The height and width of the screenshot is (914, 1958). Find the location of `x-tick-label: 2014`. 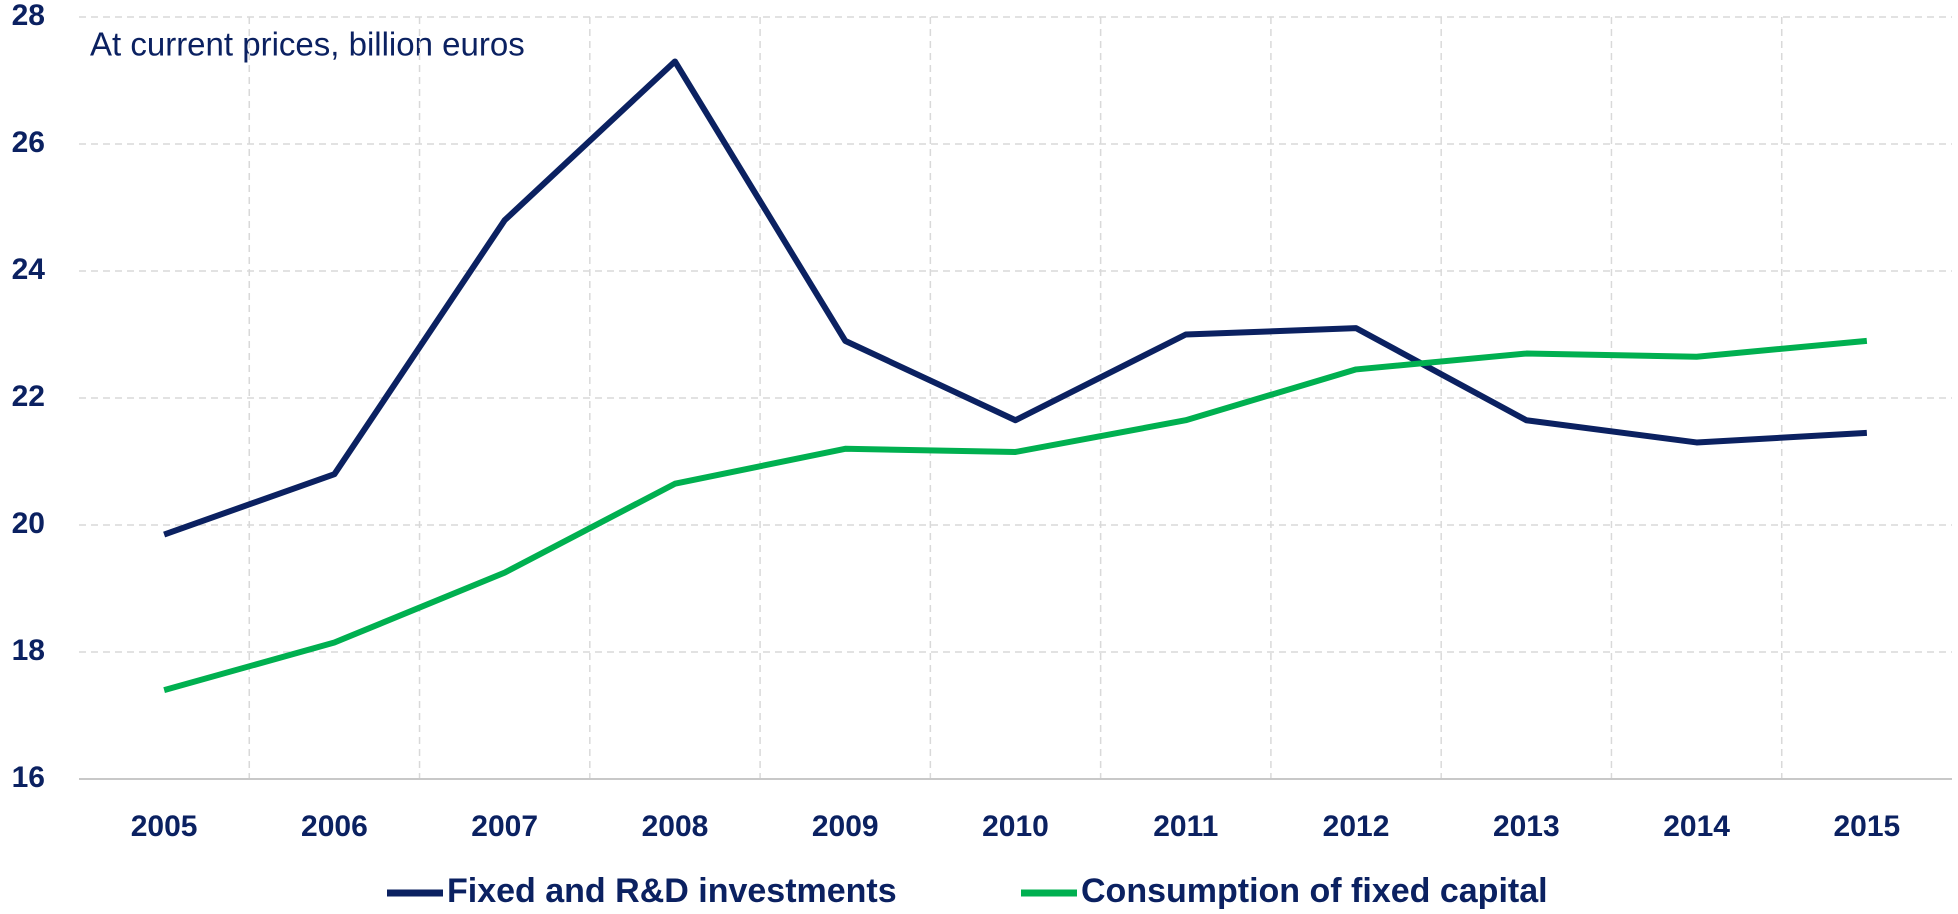

x-tick-label: 2014 is located at coordinates (1696, 826).